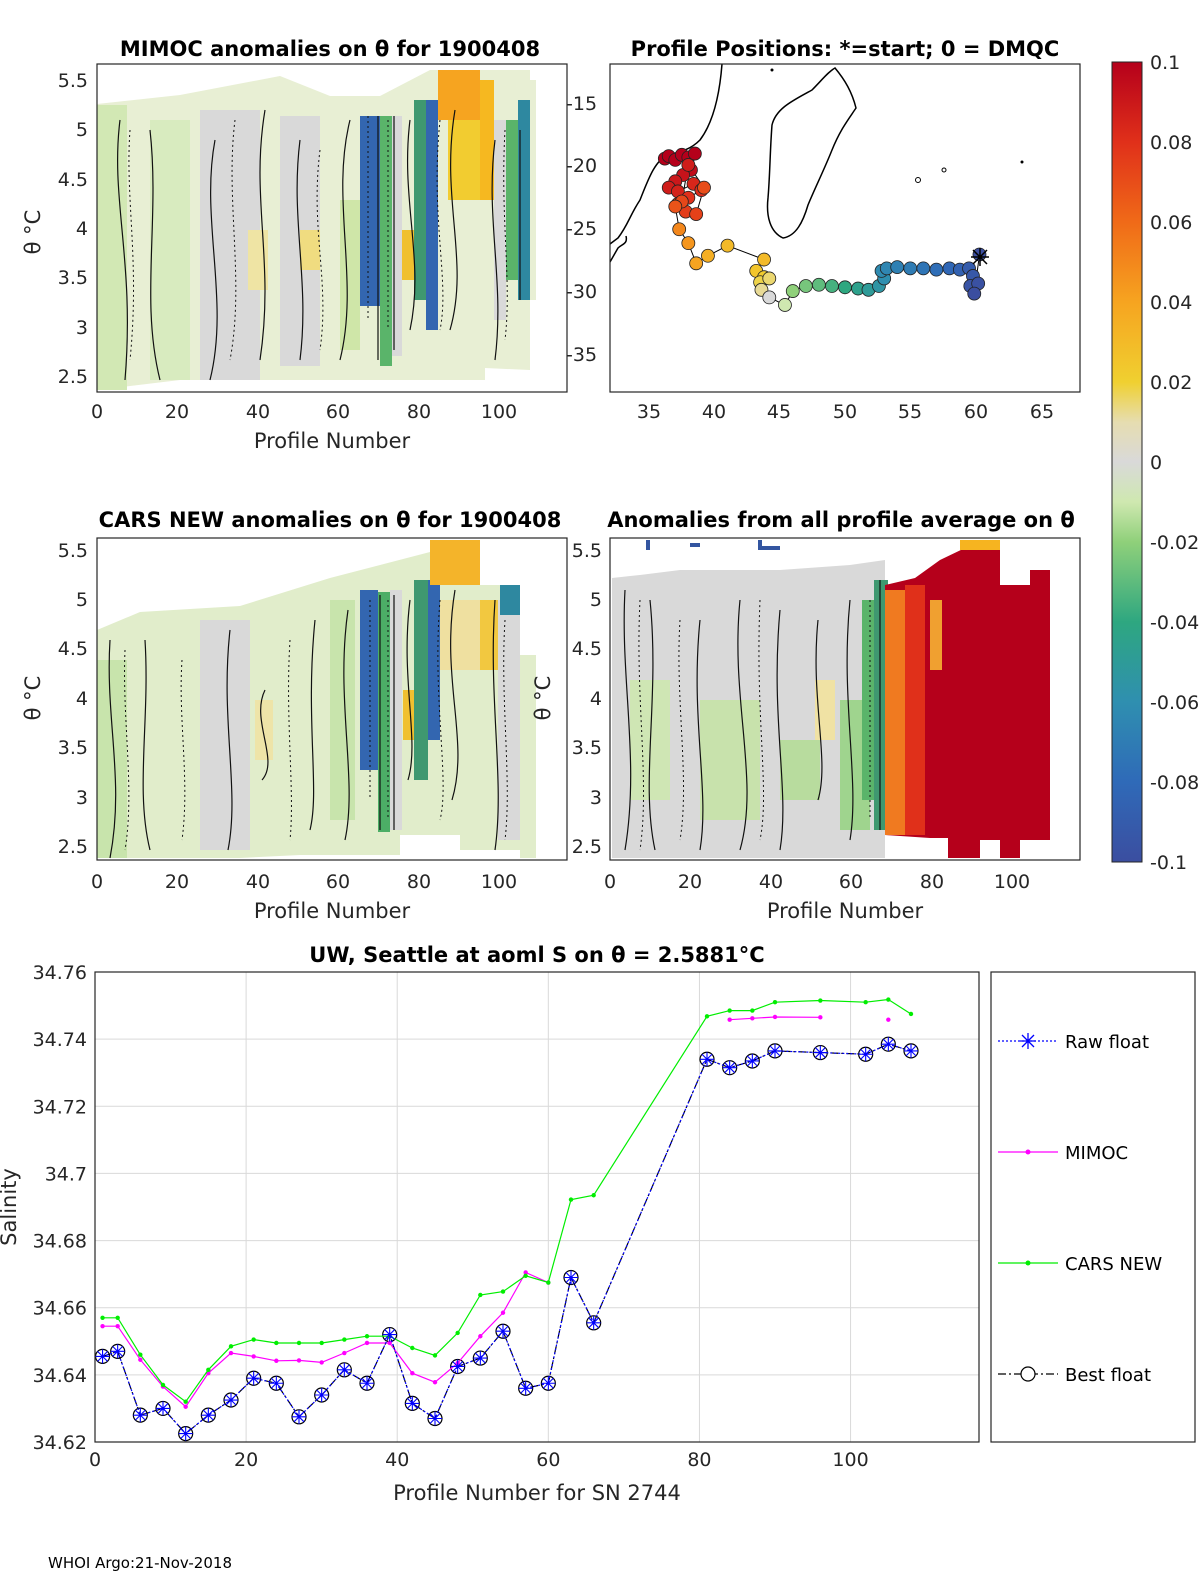 The image size is (1200, 1575). Describe the element at coordinates (714, 412) in the screenshot. I see `positions-xtick: 40` at that location.